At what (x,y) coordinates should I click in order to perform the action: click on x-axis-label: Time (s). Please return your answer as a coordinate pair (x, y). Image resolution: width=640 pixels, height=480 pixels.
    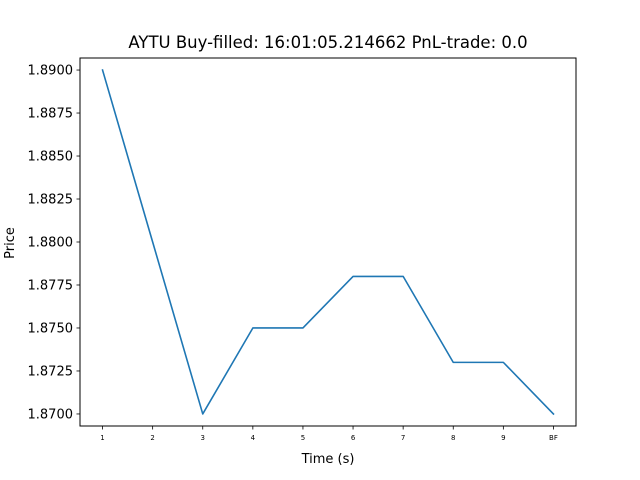
    Looking at the image, I should click on (328, 459).